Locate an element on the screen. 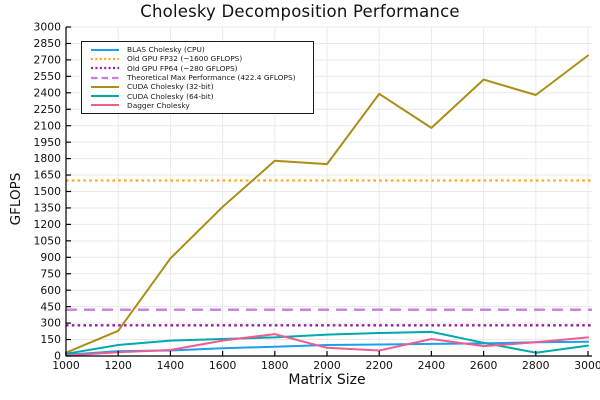  y-tick-label: 1500 is located at coordinates (48, 191).